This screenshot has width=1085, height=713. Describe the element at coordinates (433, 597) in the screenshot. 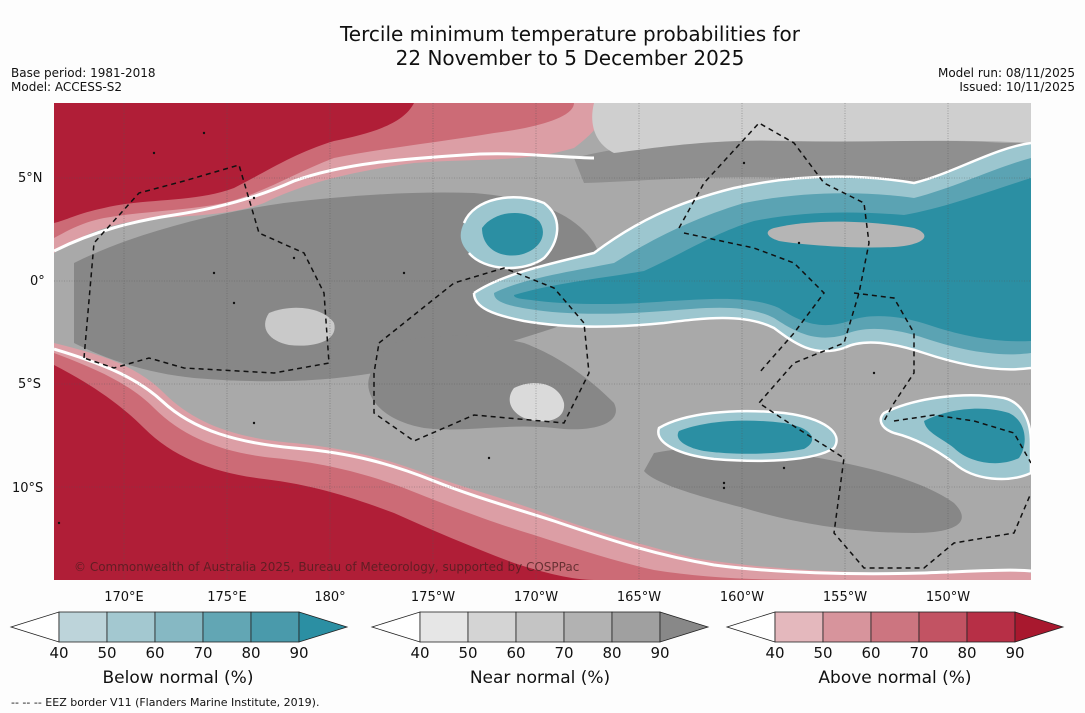

I see `lon-label-175w: 175°W` at that location.